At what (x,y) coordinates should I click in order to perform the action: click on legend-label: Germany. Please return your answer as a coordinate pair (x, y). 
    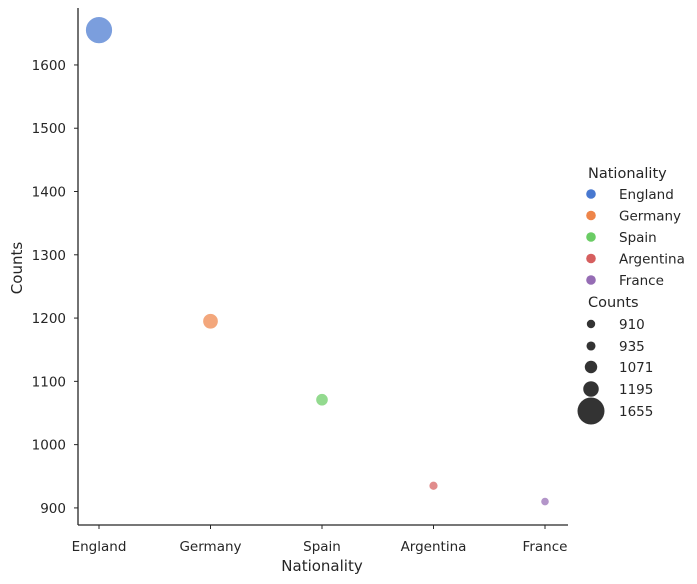
    Looking at the image, I should click on (650, 217).